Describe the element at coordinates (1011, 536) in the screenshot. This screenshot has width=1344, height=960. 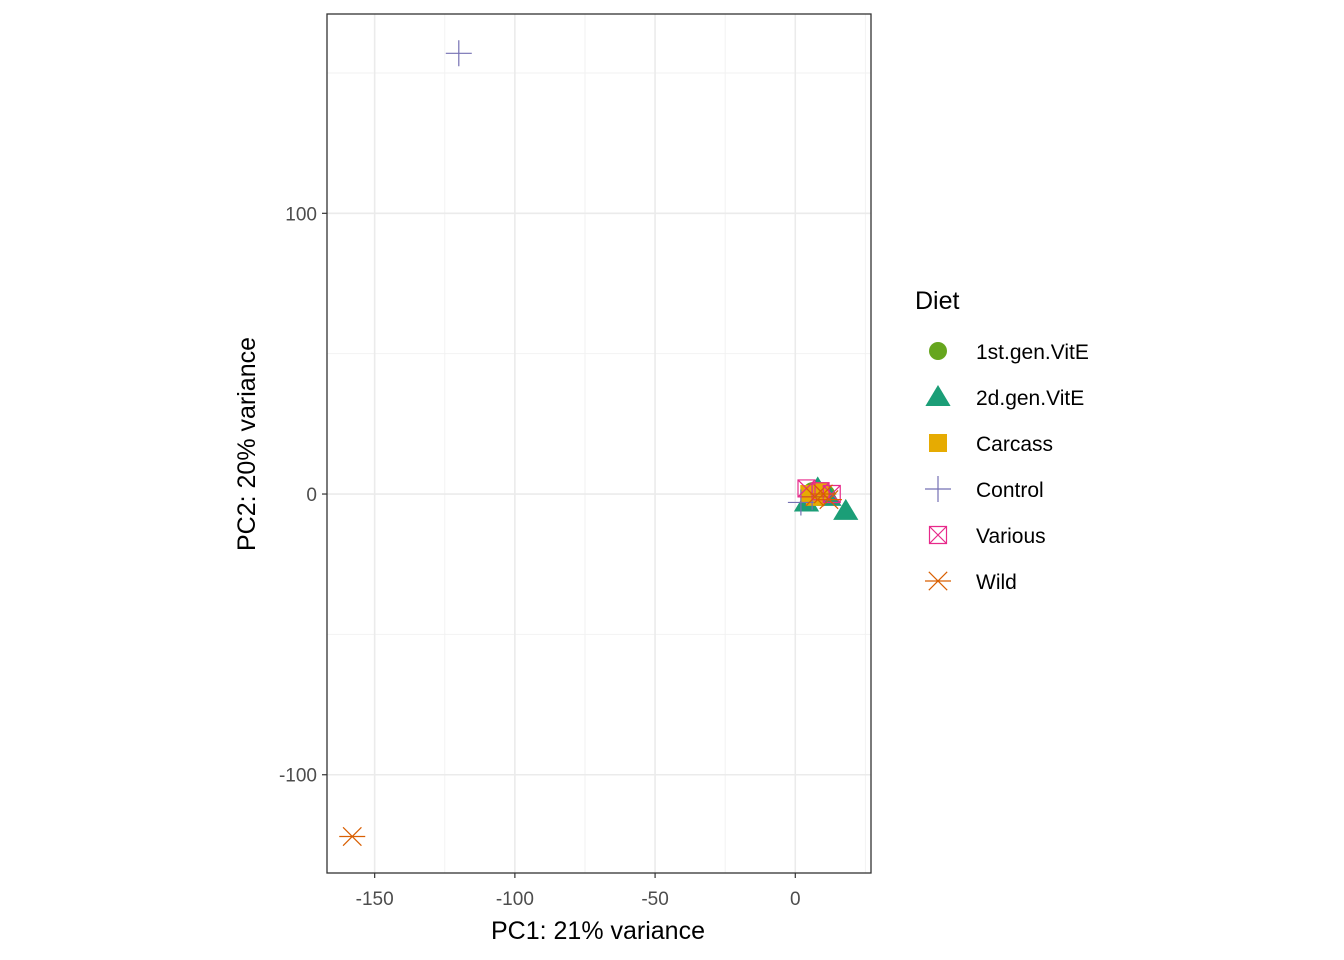
I see `legend-label: Various` at that location.